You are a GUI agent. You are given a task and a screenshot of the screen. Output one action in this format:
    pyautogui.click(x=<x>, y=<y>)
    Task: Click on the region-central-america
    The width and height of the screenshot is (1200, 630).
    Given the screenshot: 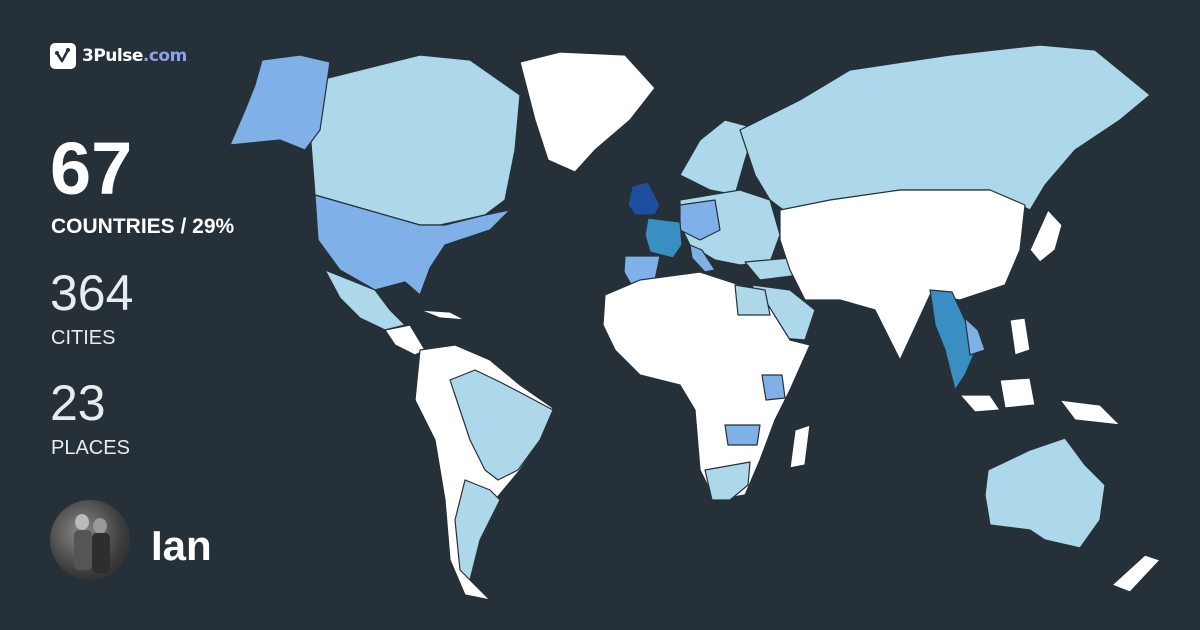 What is the action you would take?
    pyautogui.click(x=405, y=340)
    